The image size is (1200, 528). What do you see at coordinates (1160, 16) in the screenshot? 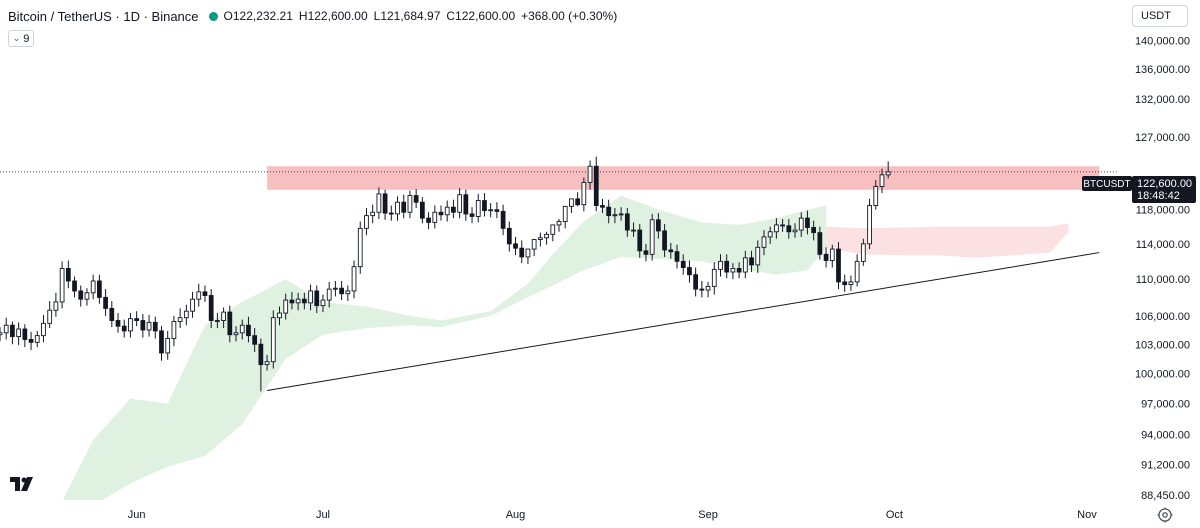
I see `currency-selector: USDT` at bounding box center [1160, 16].